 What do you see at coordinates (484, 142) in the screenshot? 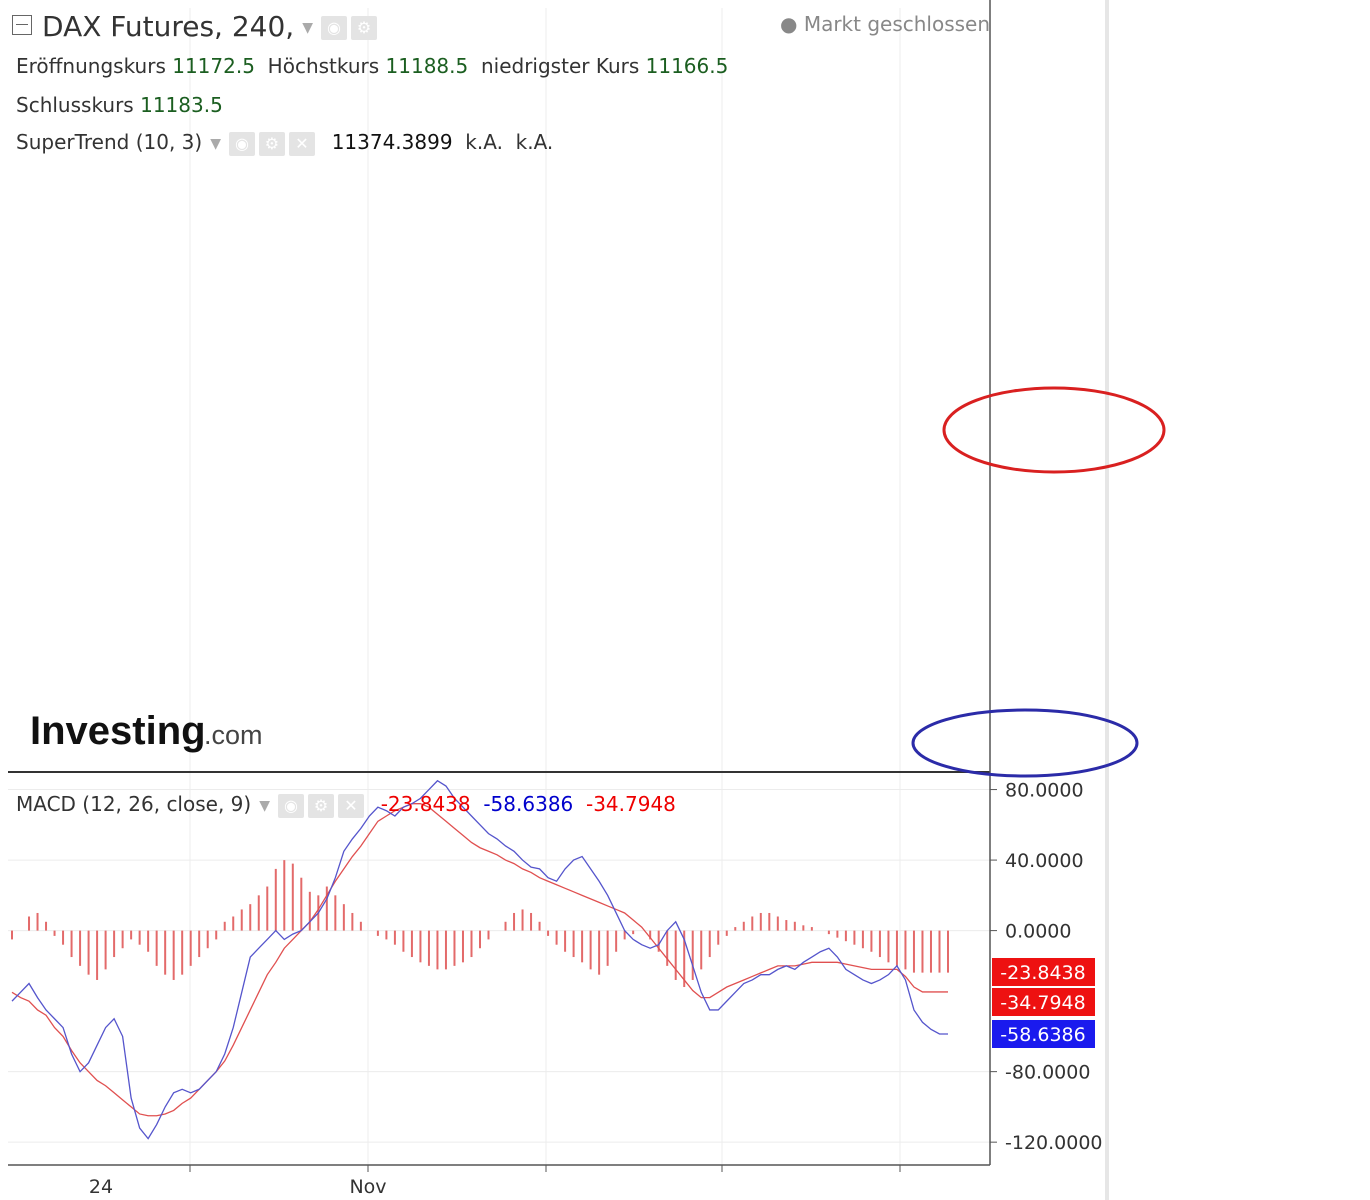
I see `supertrend-na-1: k.A.` at bounding box center [484, 142].